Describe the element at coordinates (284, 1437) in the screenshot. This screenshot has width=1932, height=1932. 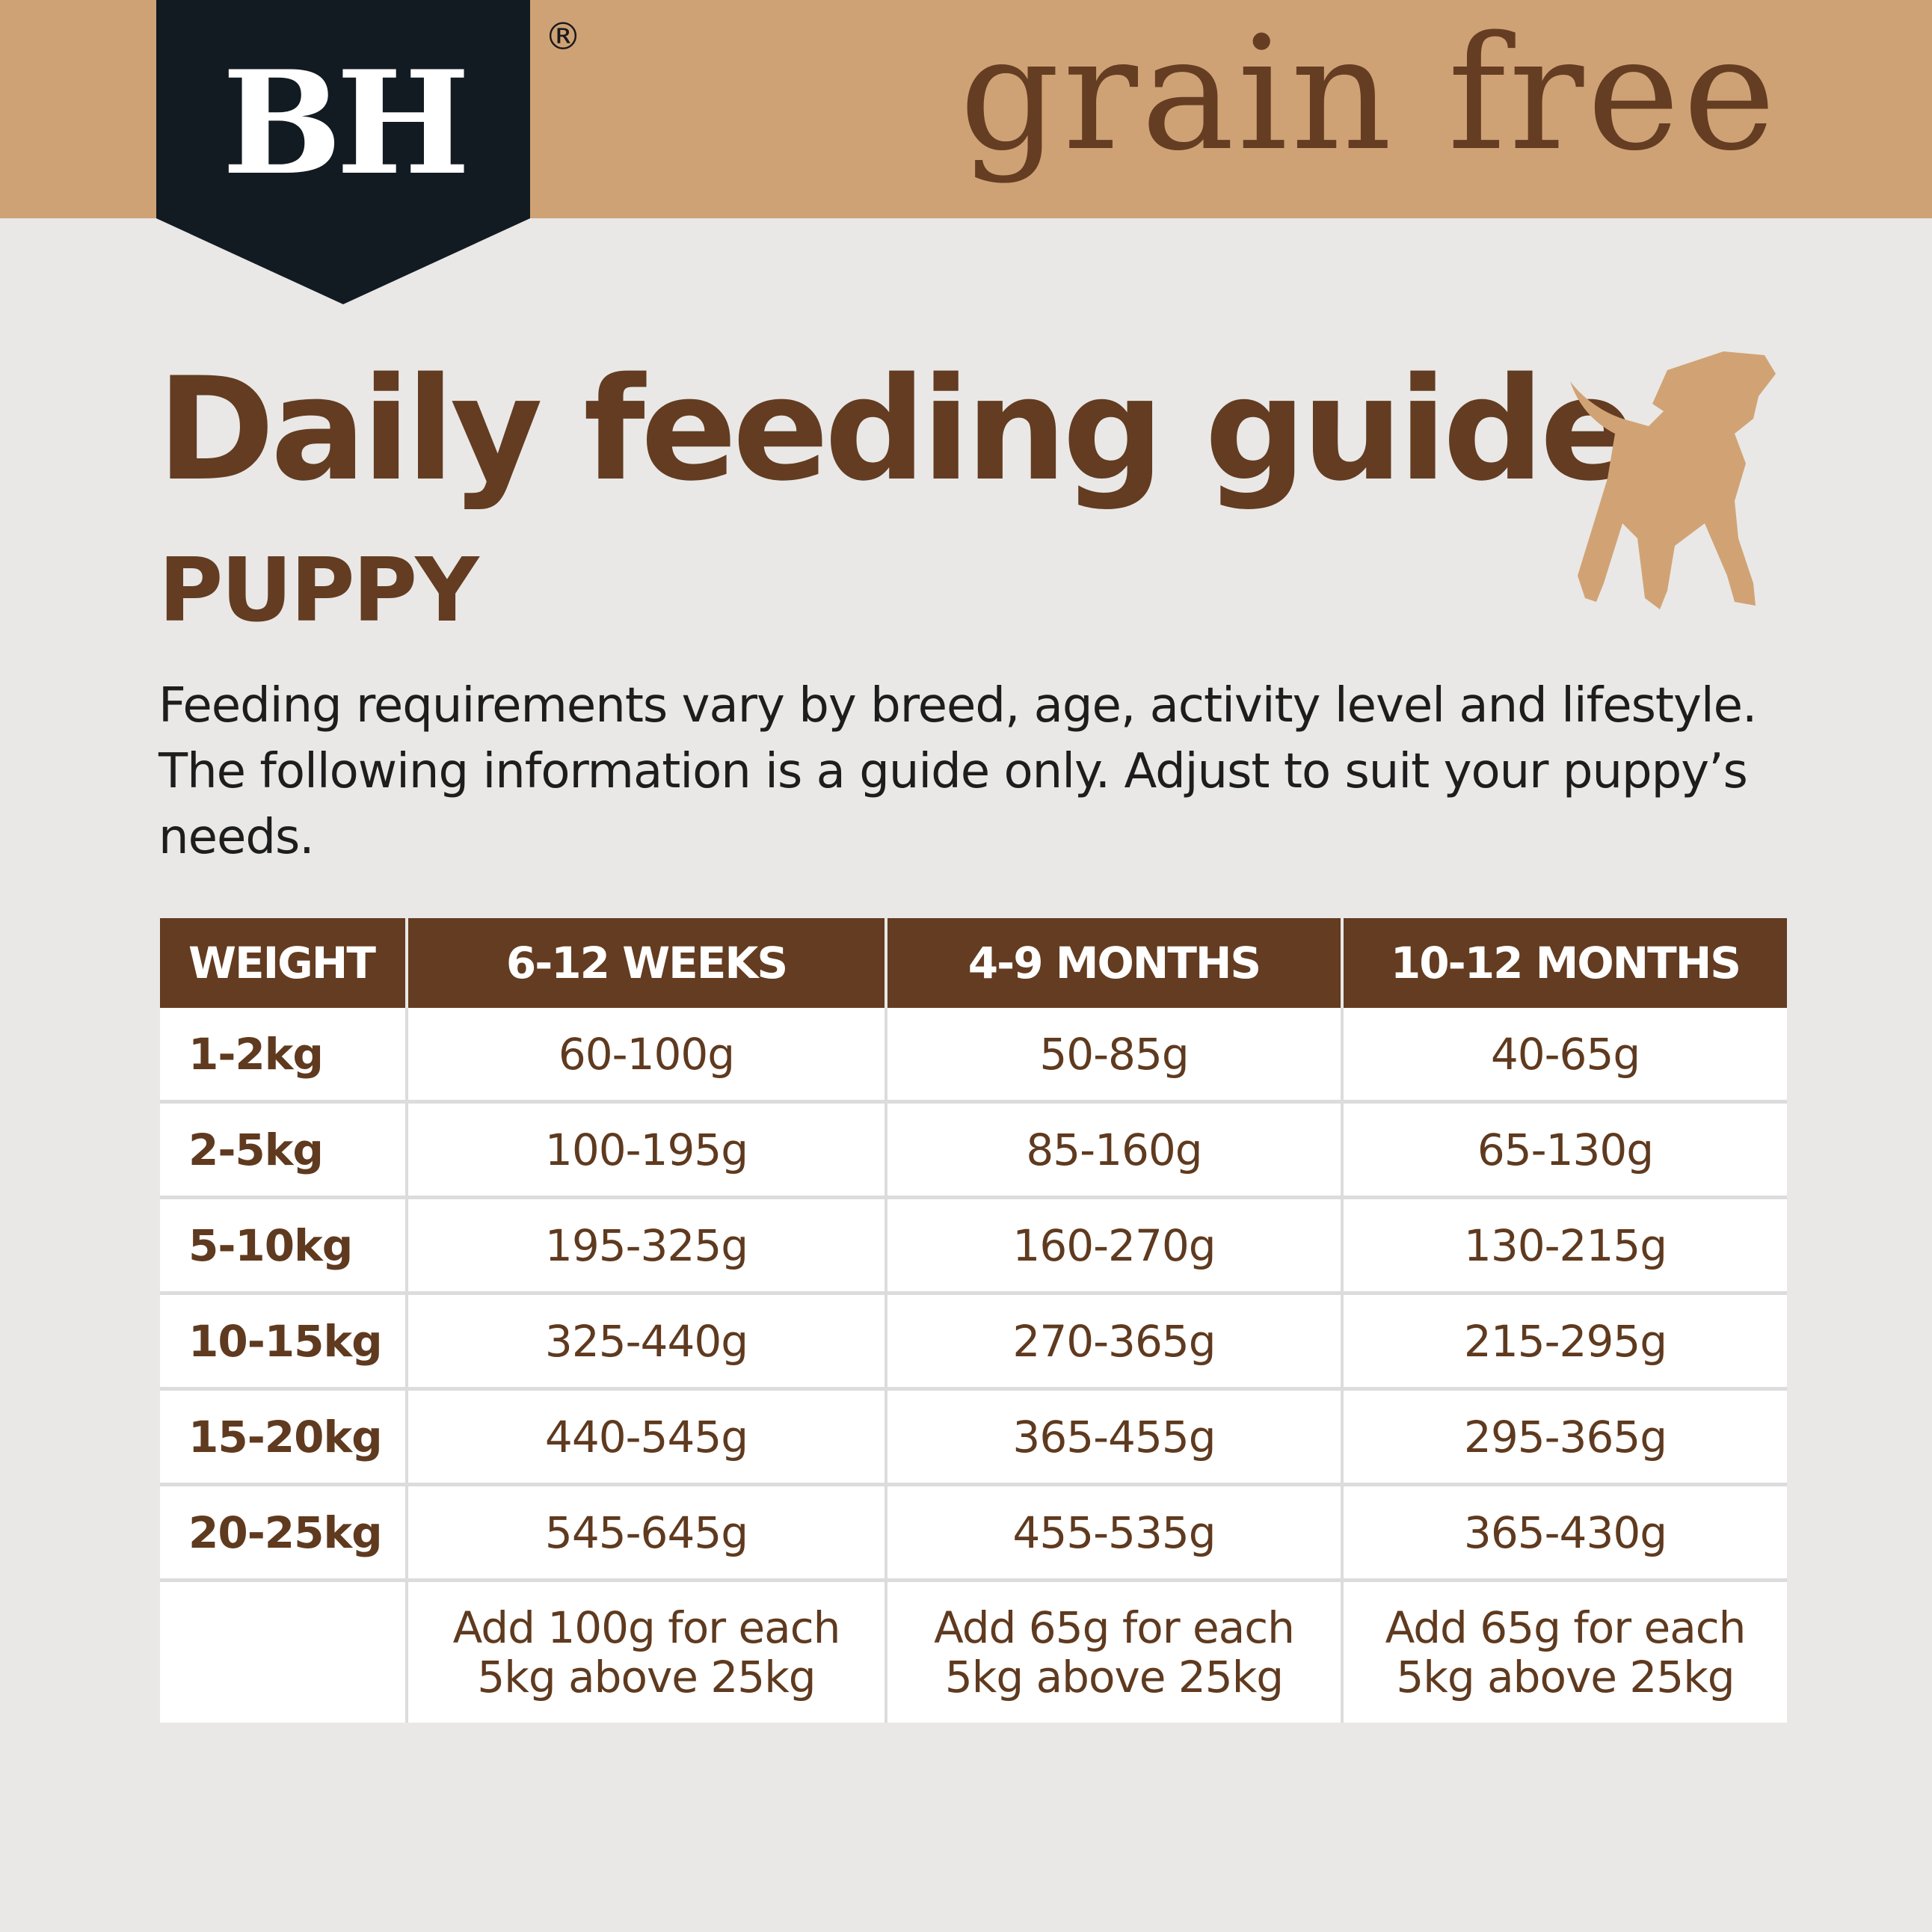
I see `weight-cell: 15-20kg` at that location.